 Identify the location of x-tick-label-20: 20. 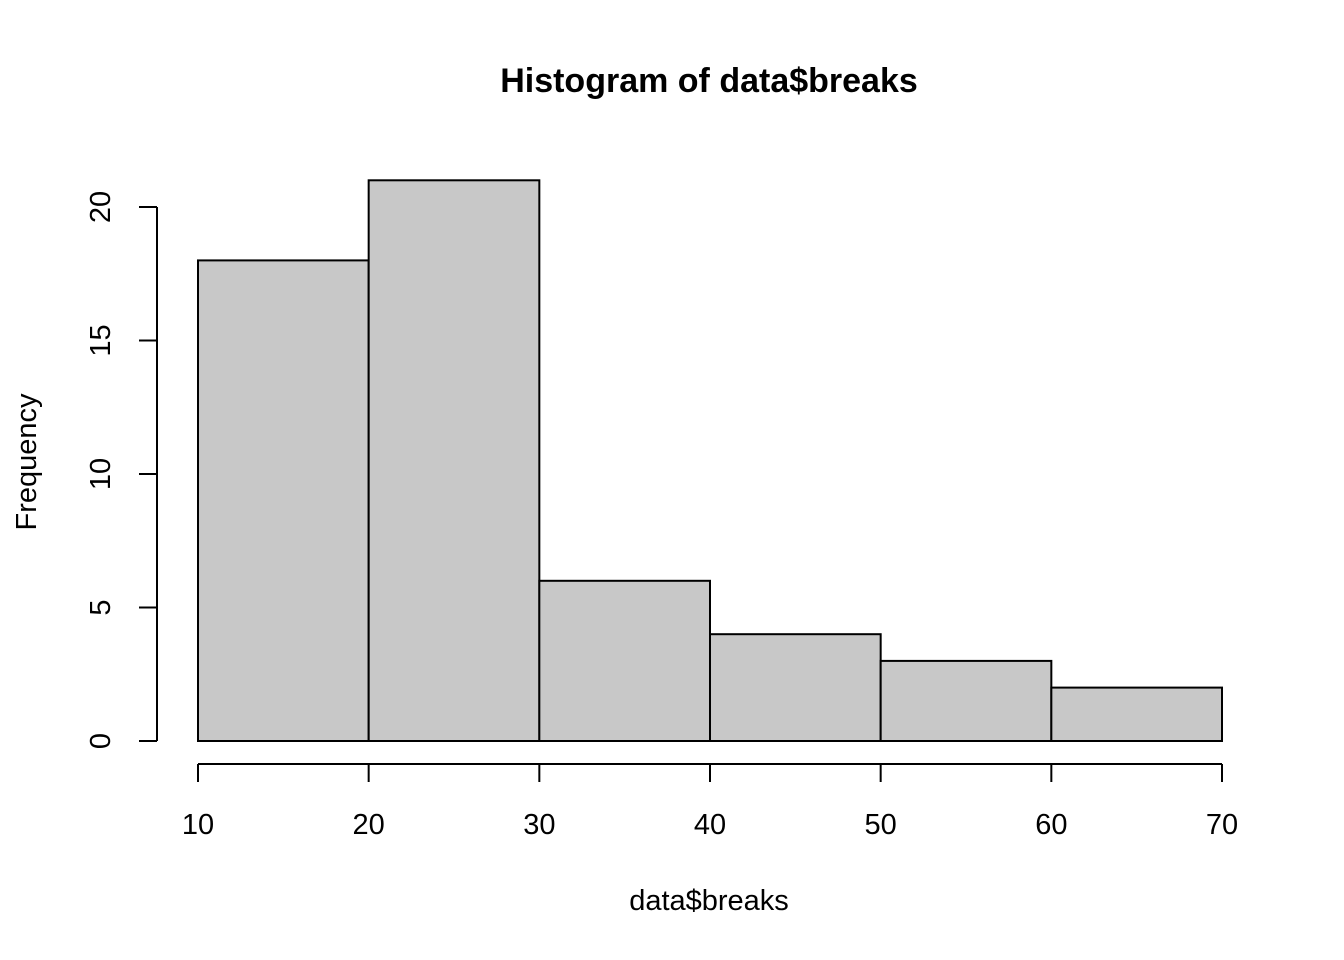
(369, 825).